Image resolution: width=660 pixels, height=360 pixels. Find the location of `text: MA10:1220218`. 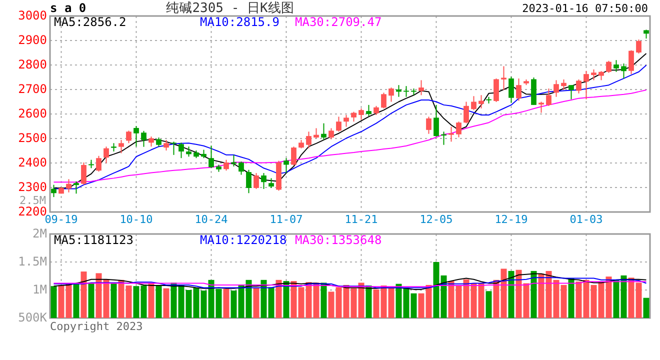

text: MA10:1220218 is located at coordinates (243, 240).